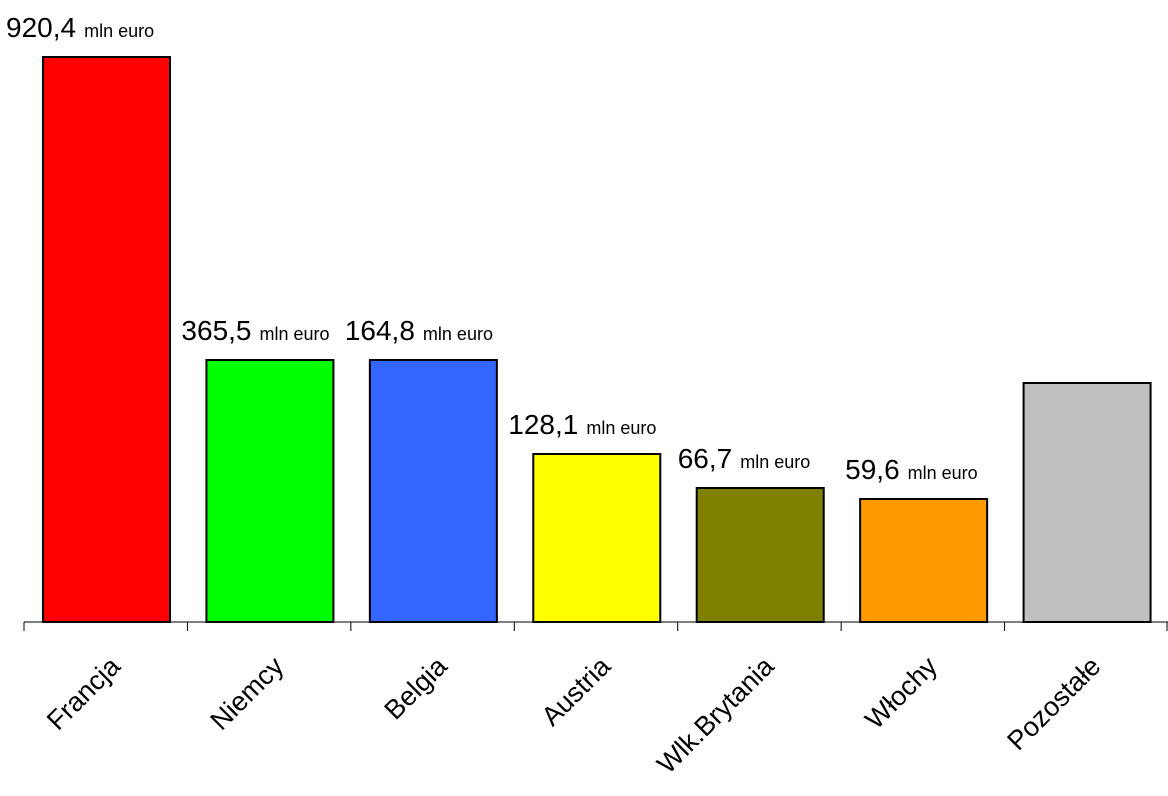 Image resolution: width=1168 pixels, height=796 pixels. I want to click on category-label-niemcy: Niemcy, so click(247, 693).